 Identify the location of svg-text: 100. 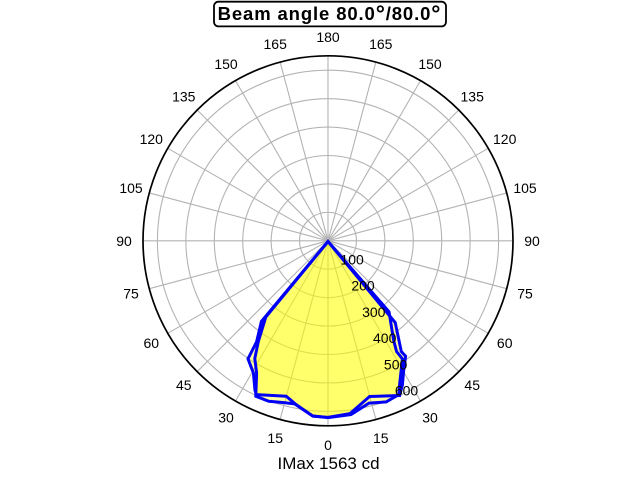
(352, 259).